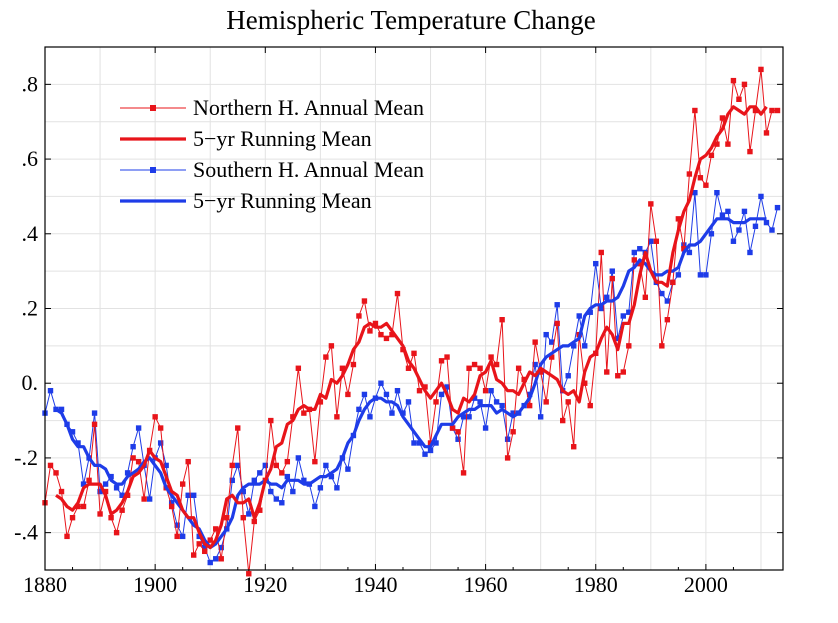  What do you see at coordinates (30, 83) in the screenshot?
I see `y-tick-label: .8` at bounding box center [30, 83].